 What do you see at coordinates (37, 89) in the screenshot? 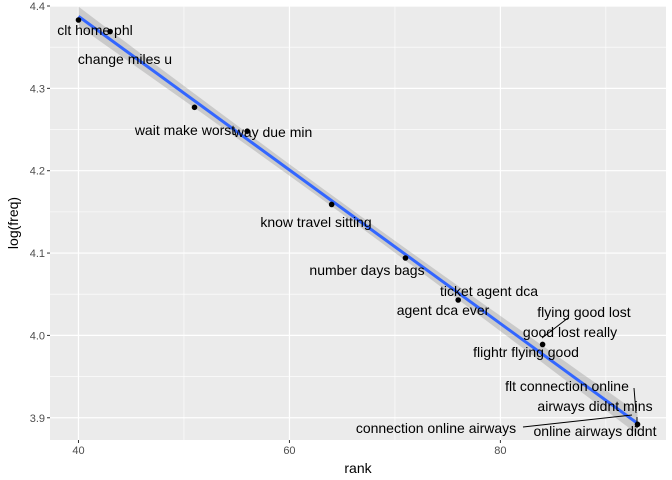
I see `y-tick-label: 4.3` at bounding box center [37, 89].